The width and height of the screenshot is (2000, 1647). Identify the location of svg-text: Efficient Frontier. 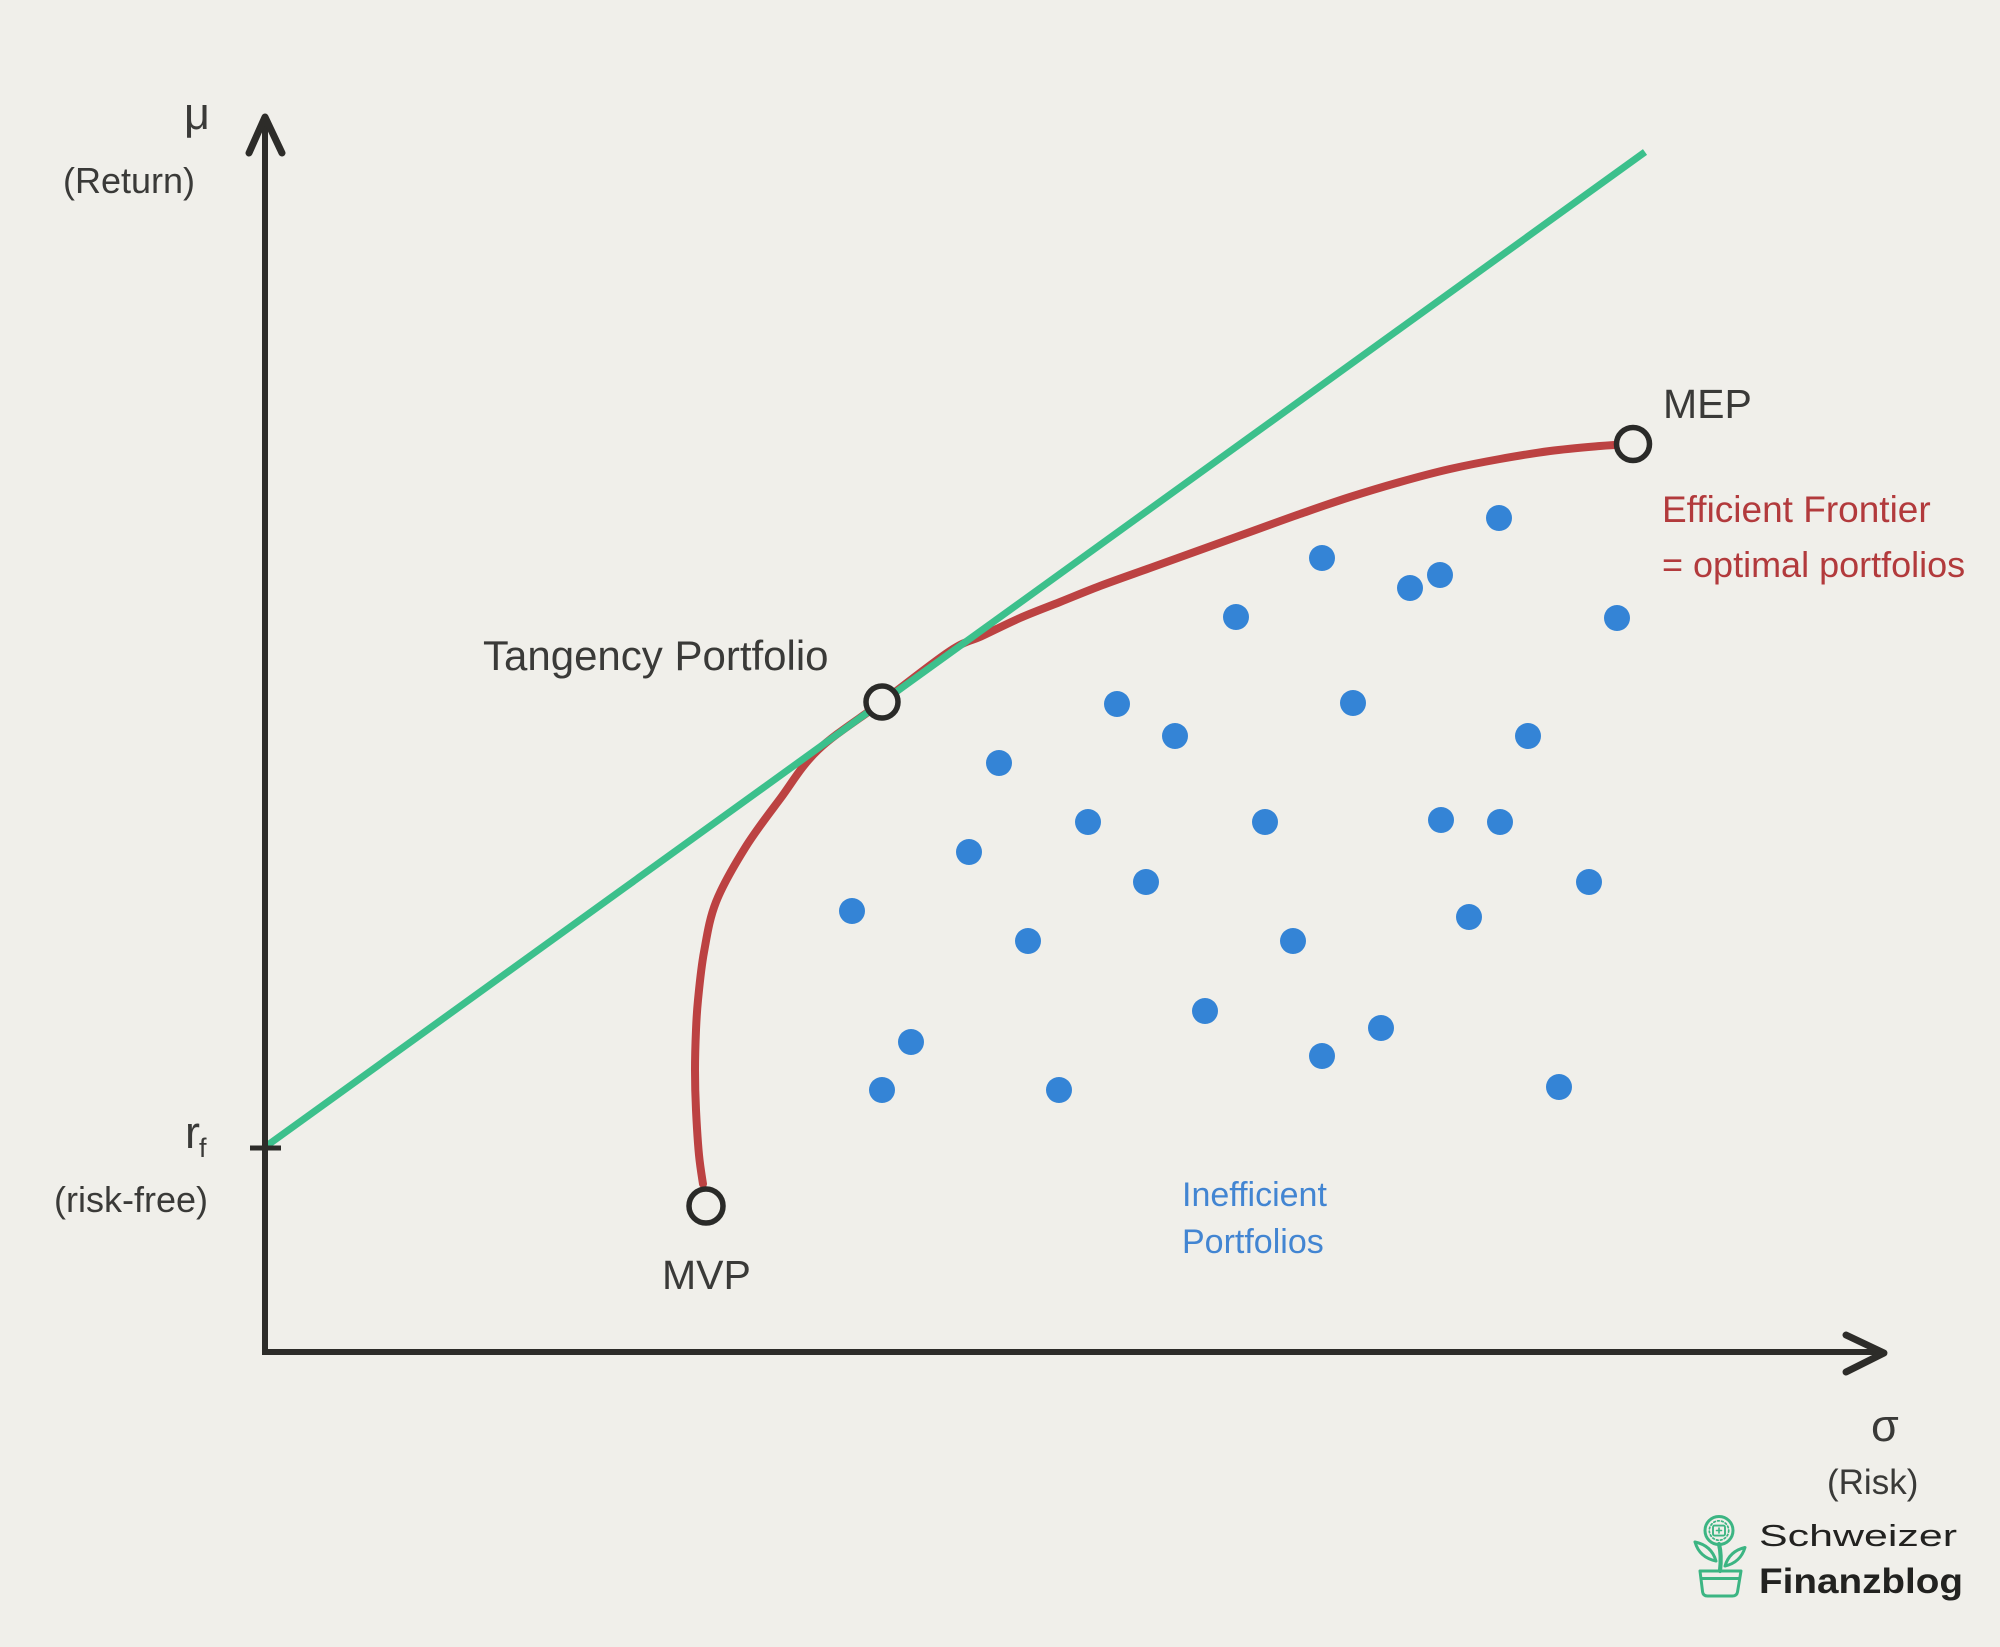
(1796, 509).